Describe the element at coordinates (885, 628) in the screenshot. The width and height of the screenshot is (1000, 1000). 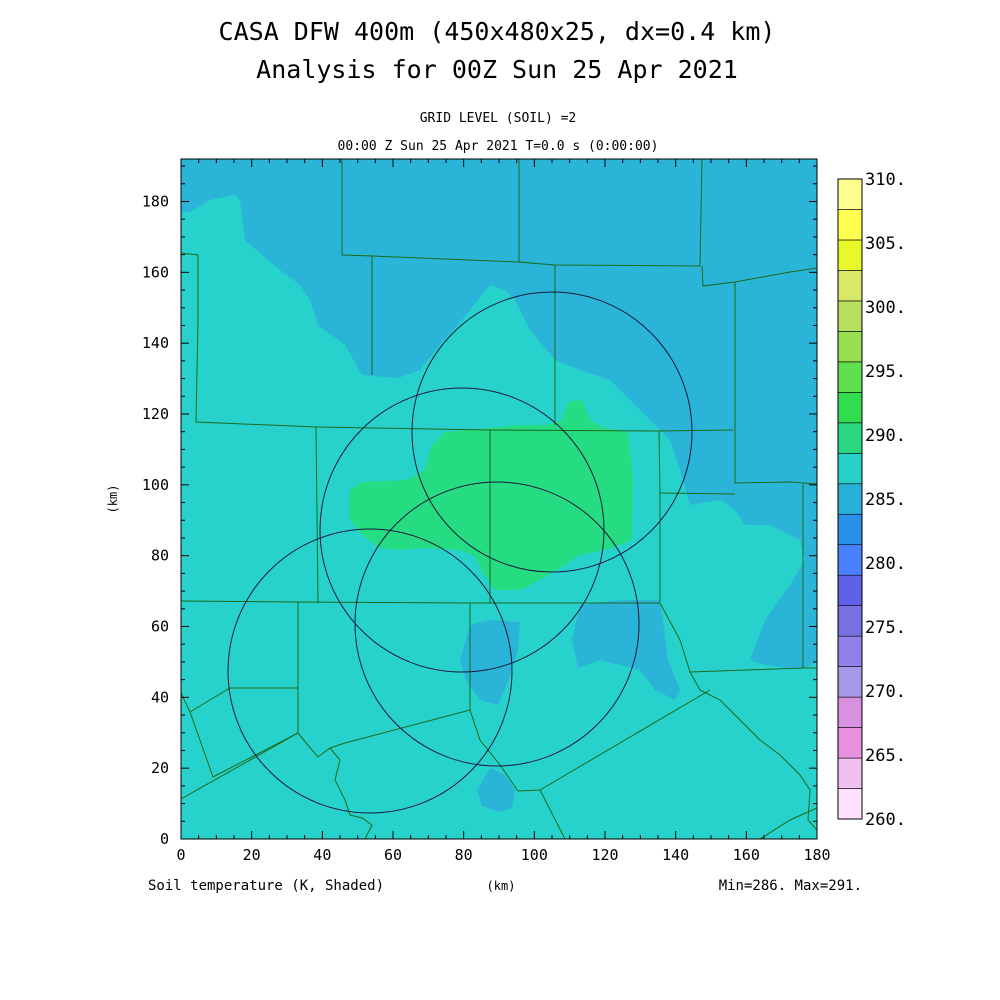
I see `colorbar-label: 275.` at that location.